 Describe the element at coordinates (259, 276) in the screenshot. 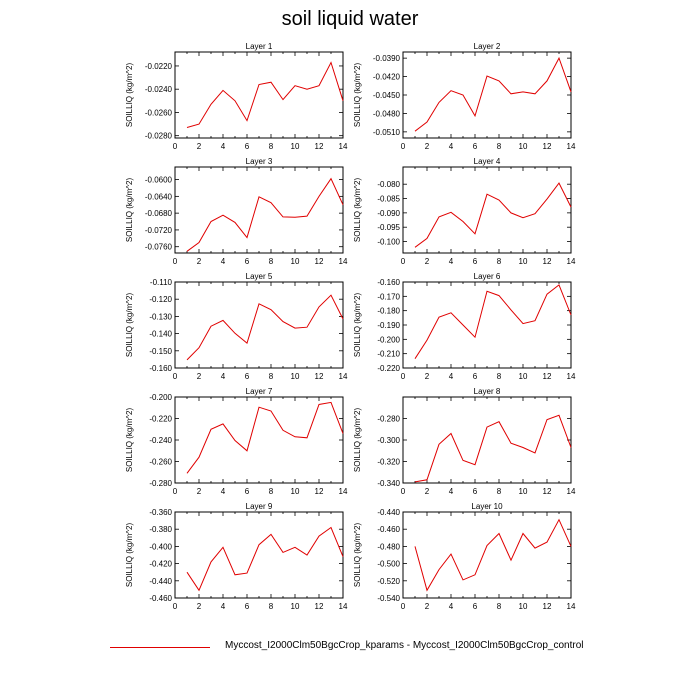

I see `panel-title: Layer 5` at that location.